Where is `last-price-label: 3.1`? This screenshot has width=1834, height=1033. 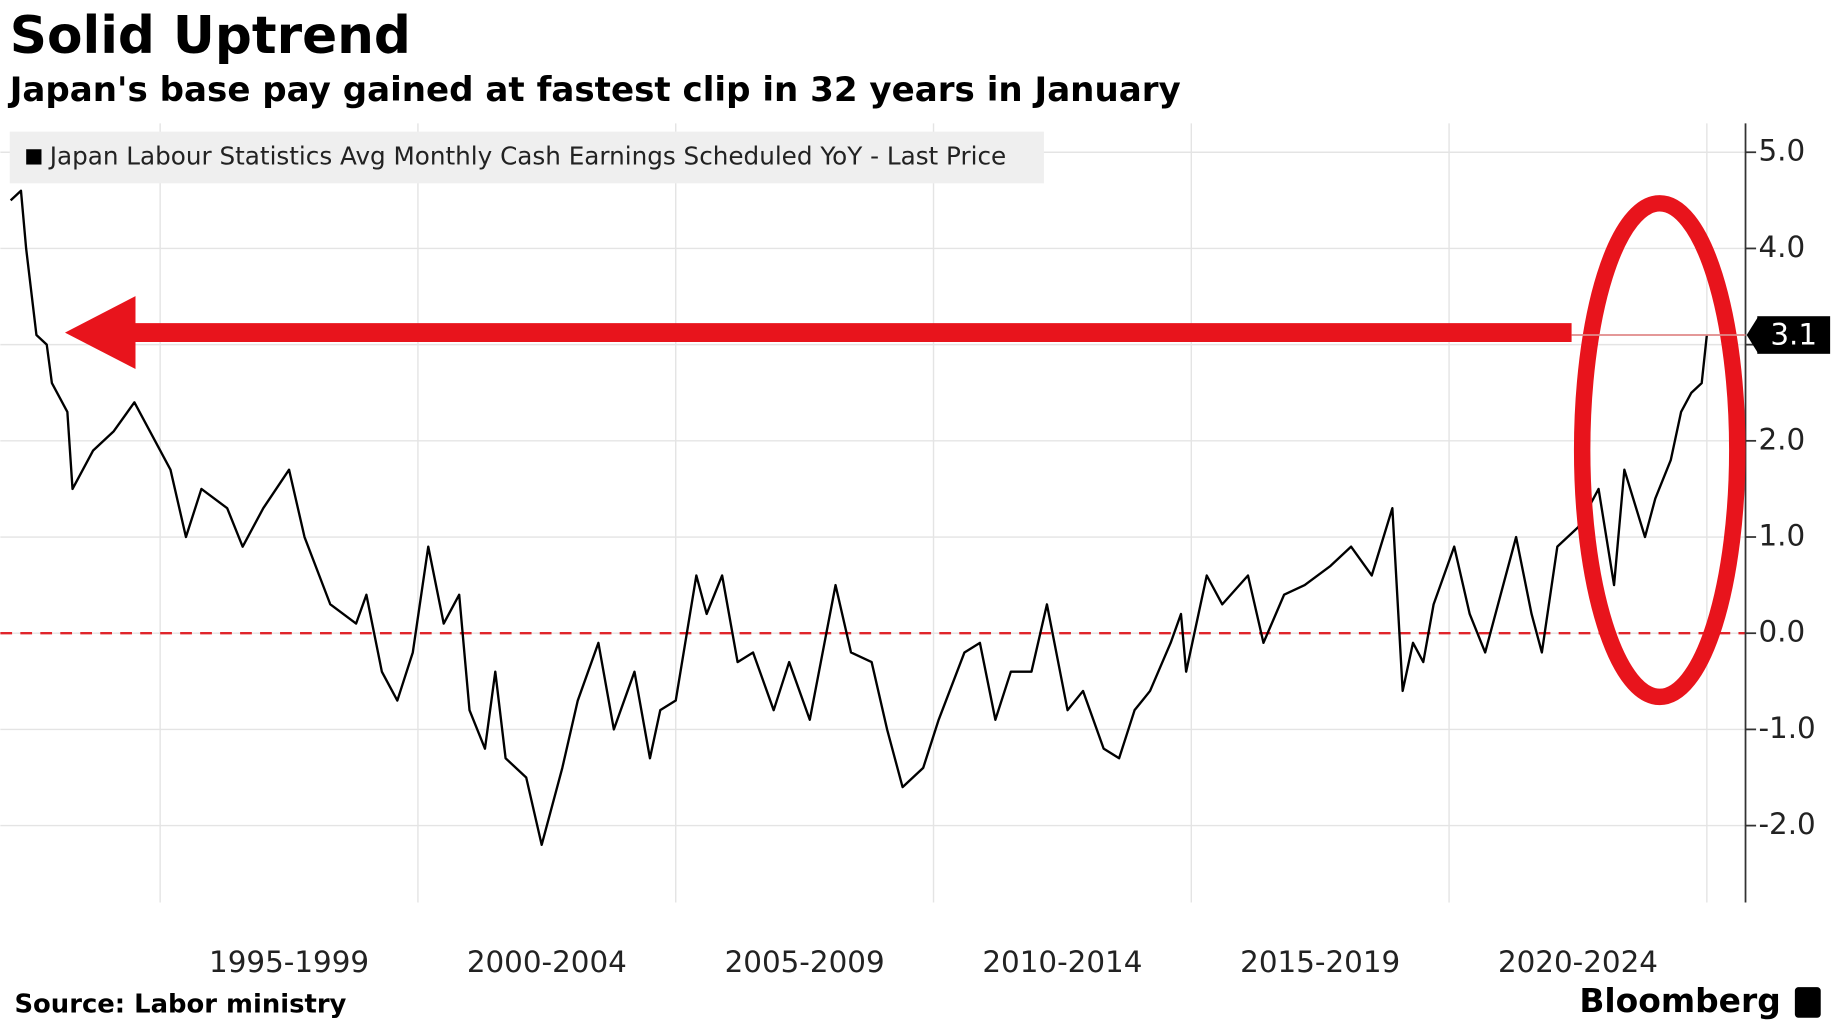 last-price-label: 3.1 is located at coordinates (1793, 335).